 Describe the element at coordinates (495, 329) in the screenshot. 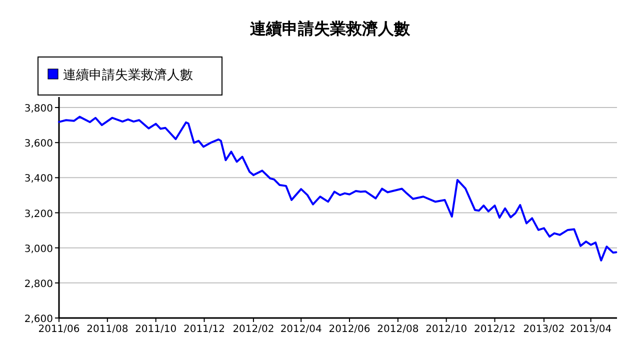

I see `x-tick-label: 2012/12` at that location.